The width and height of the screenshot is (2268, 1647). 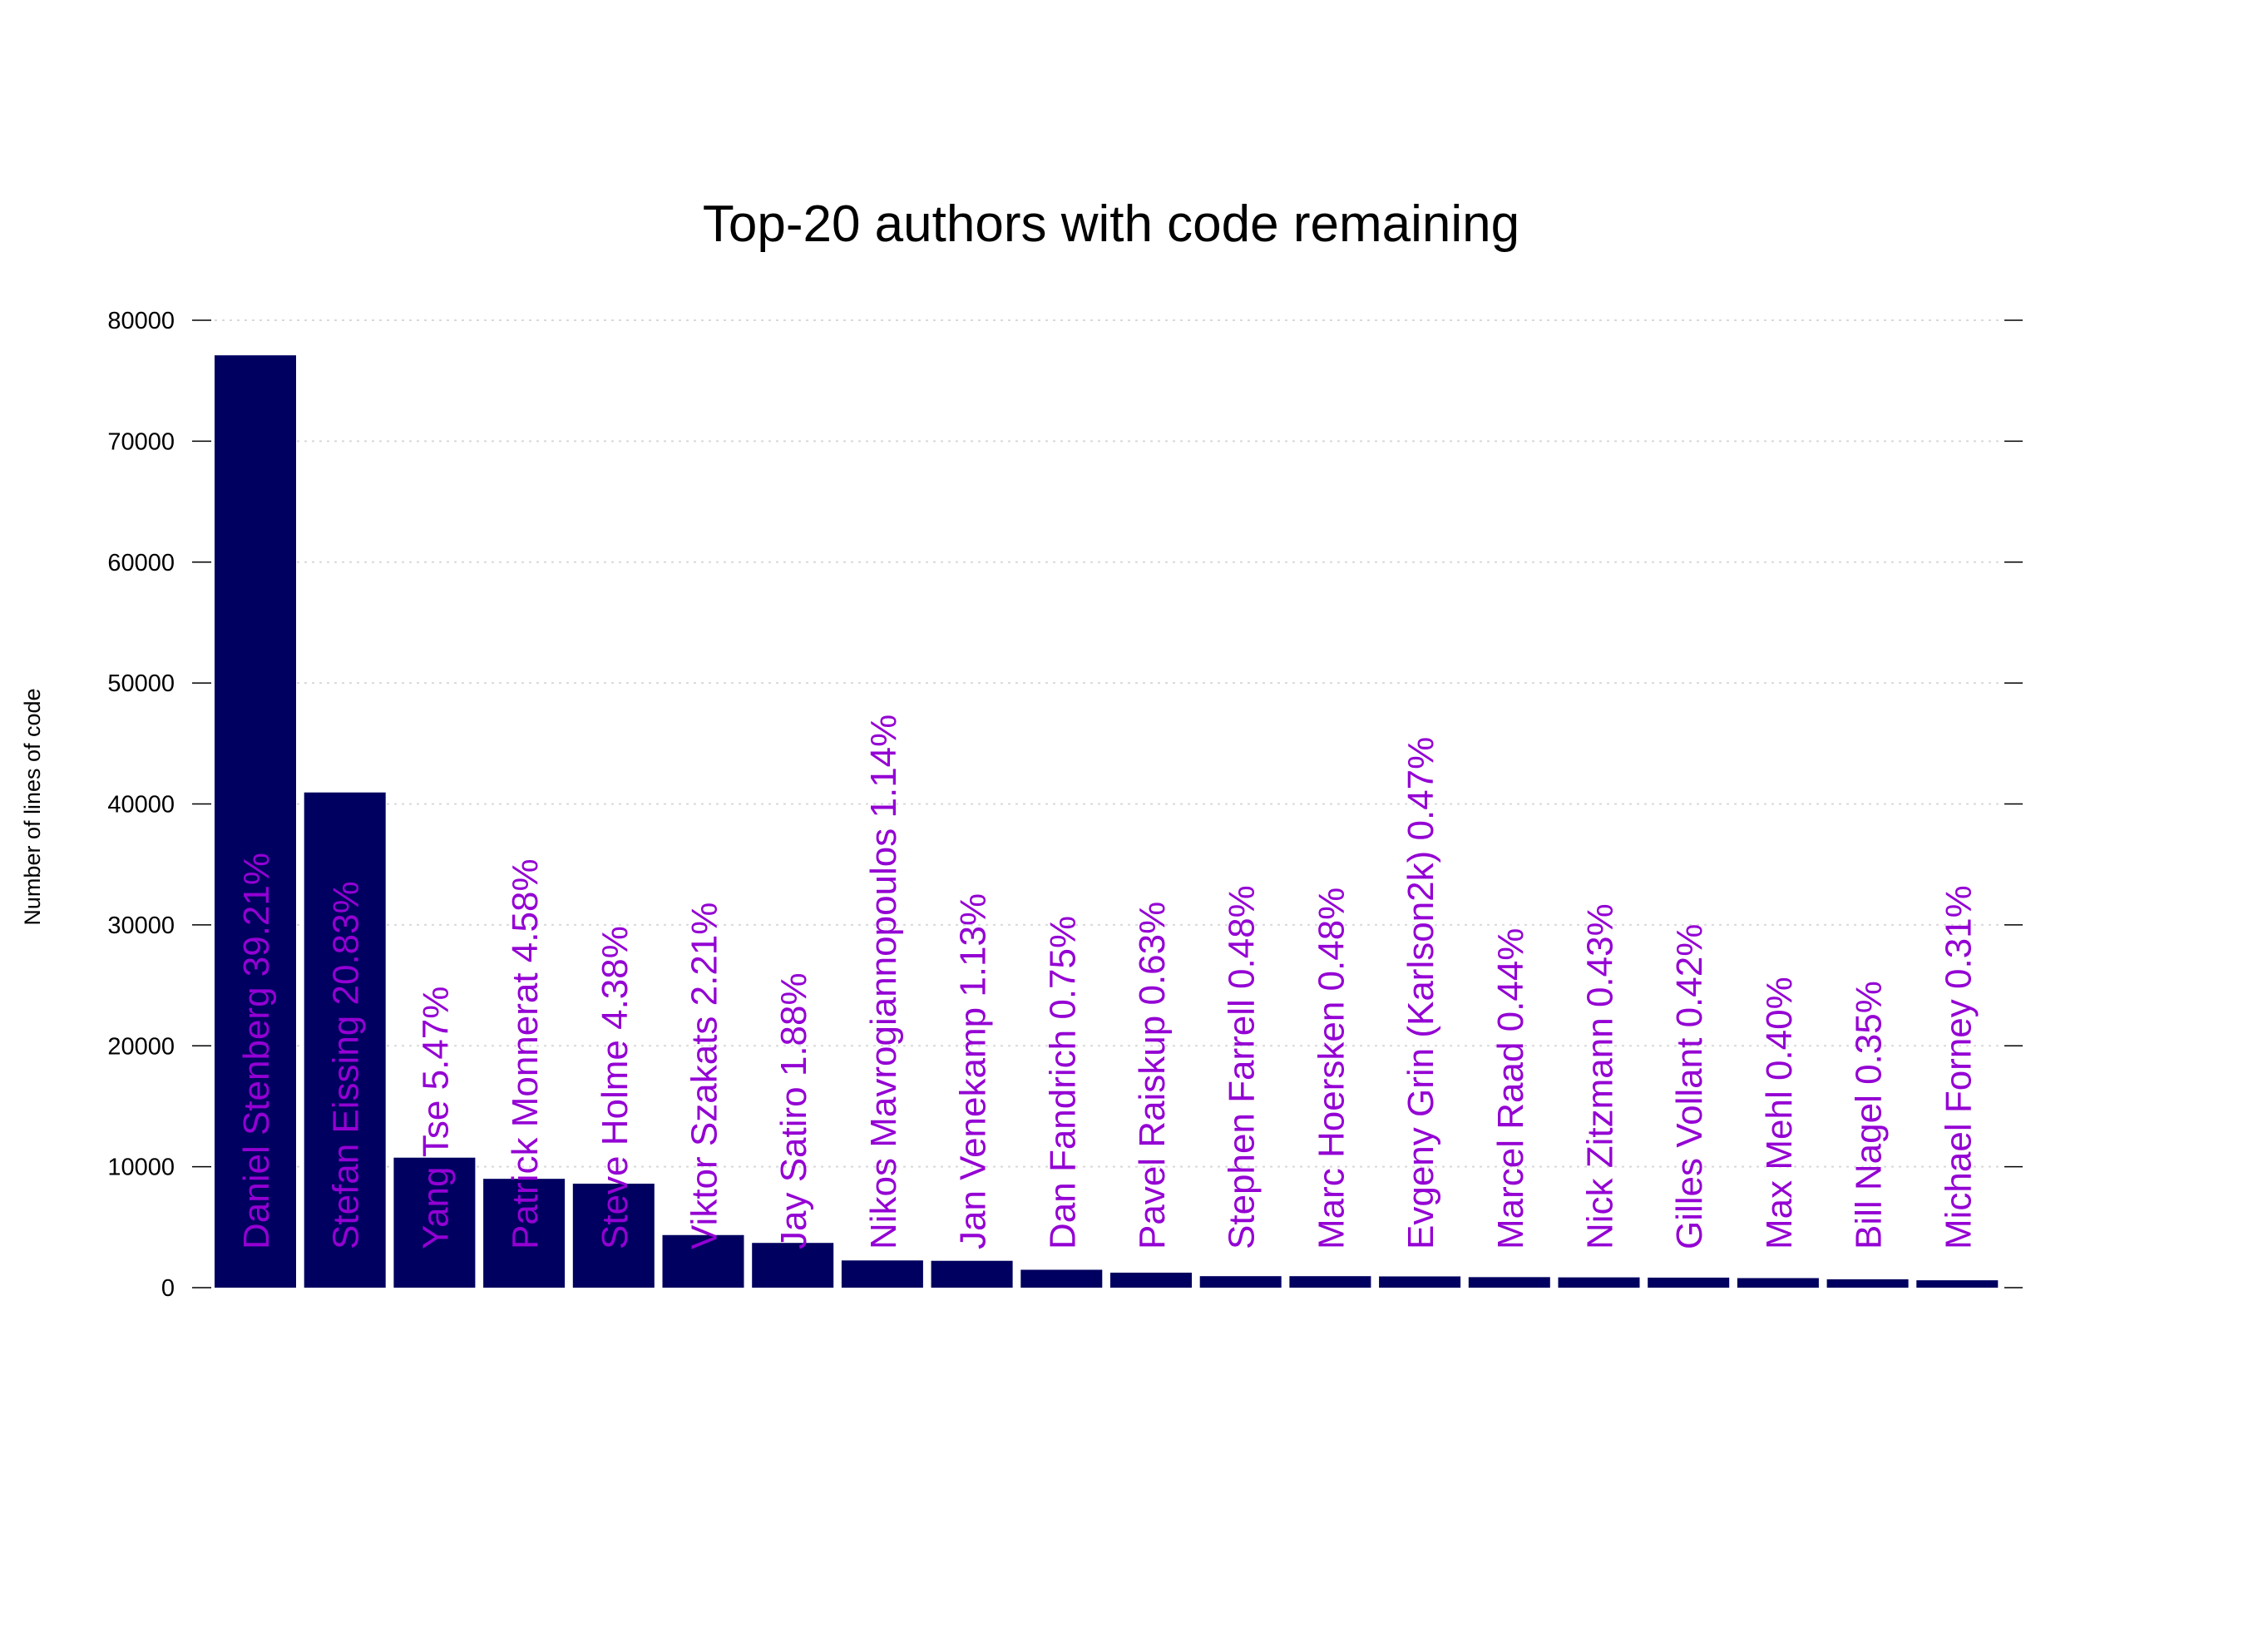 I want to click on bar-label: Bill Nagel 0.35%, so click(x=1869, y=1115).